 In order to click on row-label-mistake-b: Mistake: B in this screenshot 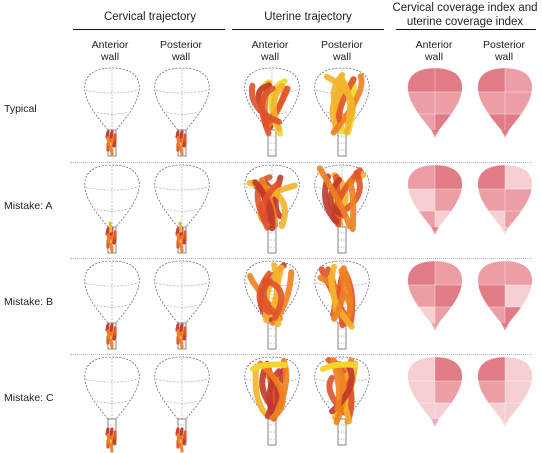, I will do `click(29, 302)`.